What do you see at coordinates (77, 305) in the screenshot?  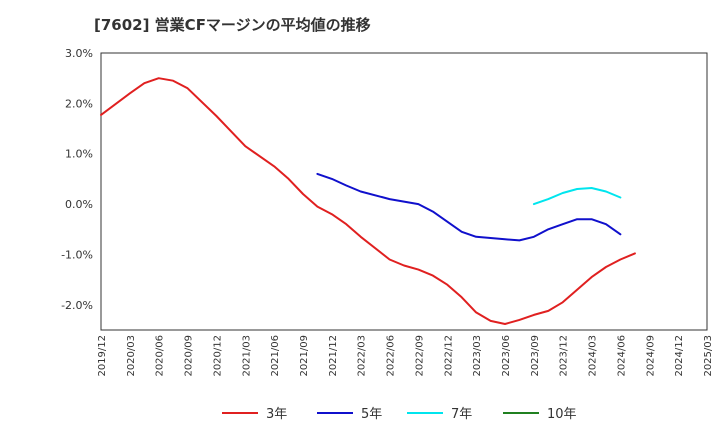 I see `y-tick-label: -2.0%` at bounding box center [77, 305].